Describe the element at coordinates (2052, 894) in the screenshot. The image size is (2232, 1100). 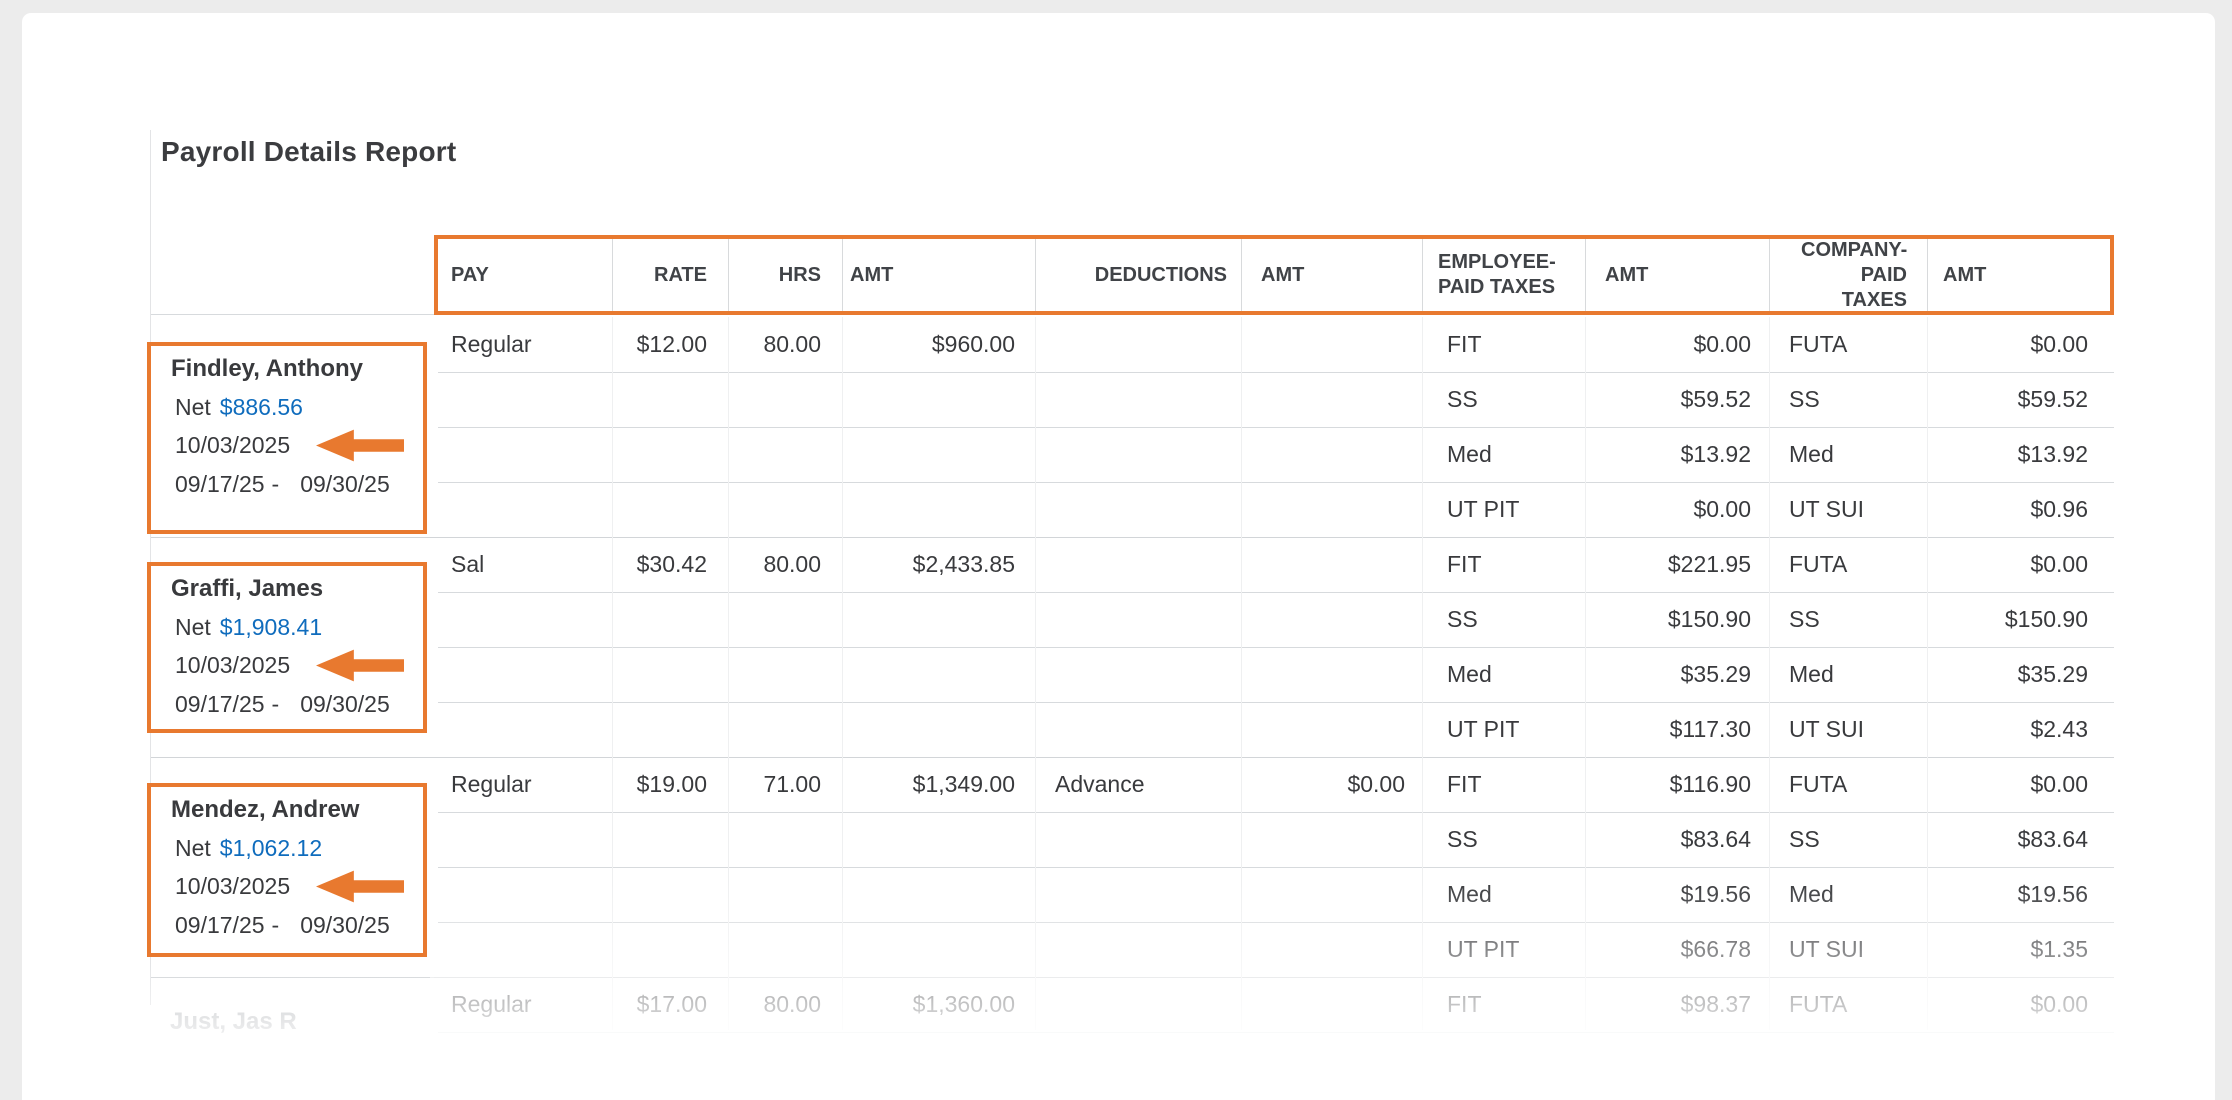
I see `cell-co_amt: $19.56` at that location.